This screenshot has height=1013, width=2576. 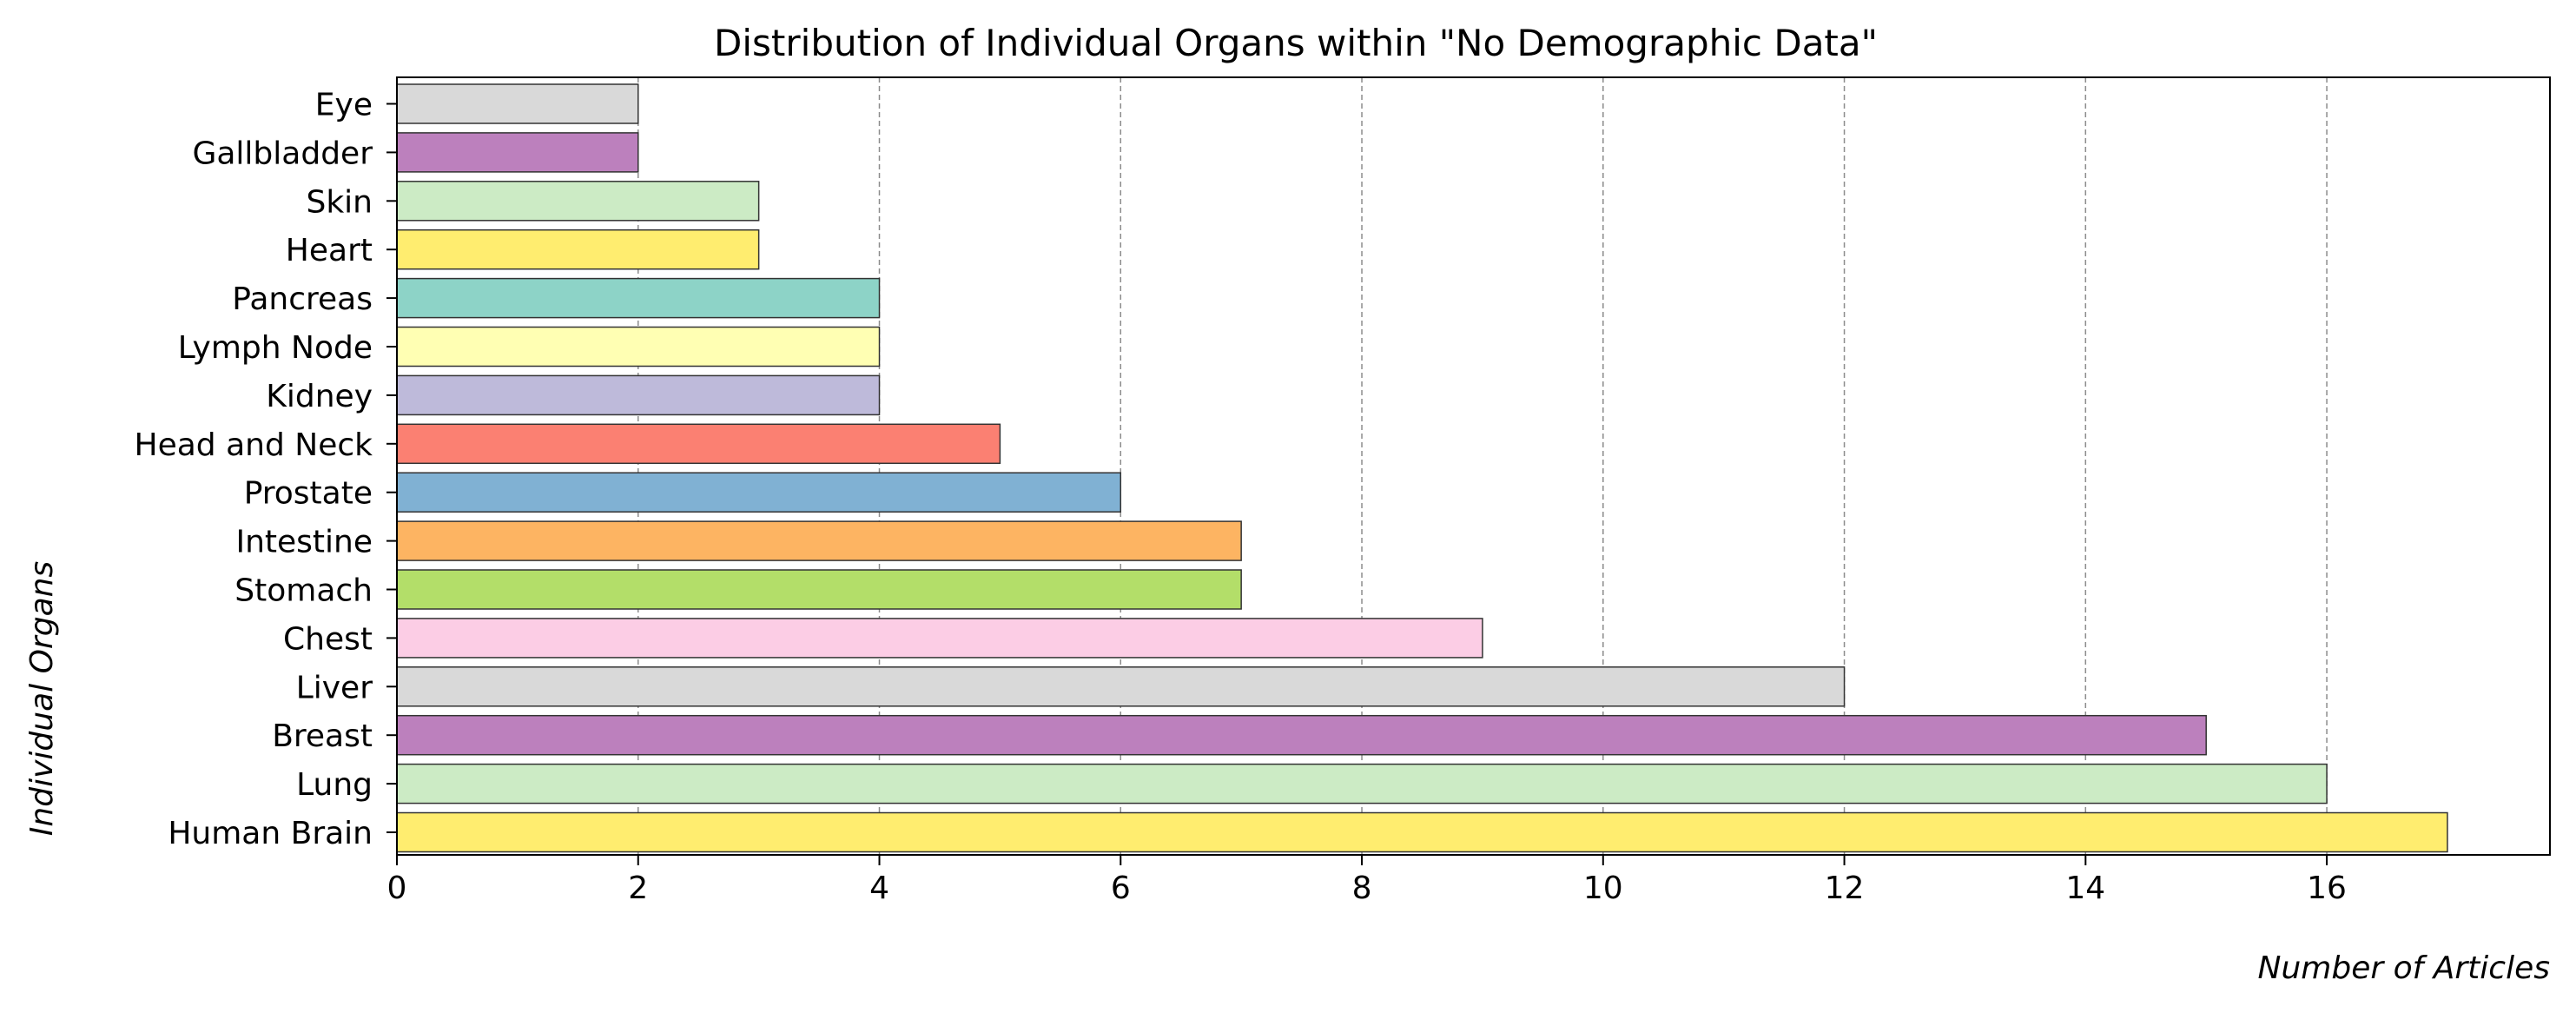 What do you see at coordinates (397, 888) in the screenshot?
I see `x-tick-label: 0` at bounding box center [397, 888].